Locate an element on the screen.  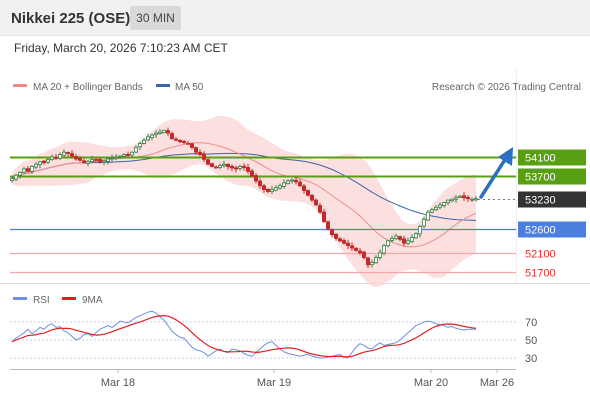
ma50-legend-swatch is located at coordinates (163, 85).